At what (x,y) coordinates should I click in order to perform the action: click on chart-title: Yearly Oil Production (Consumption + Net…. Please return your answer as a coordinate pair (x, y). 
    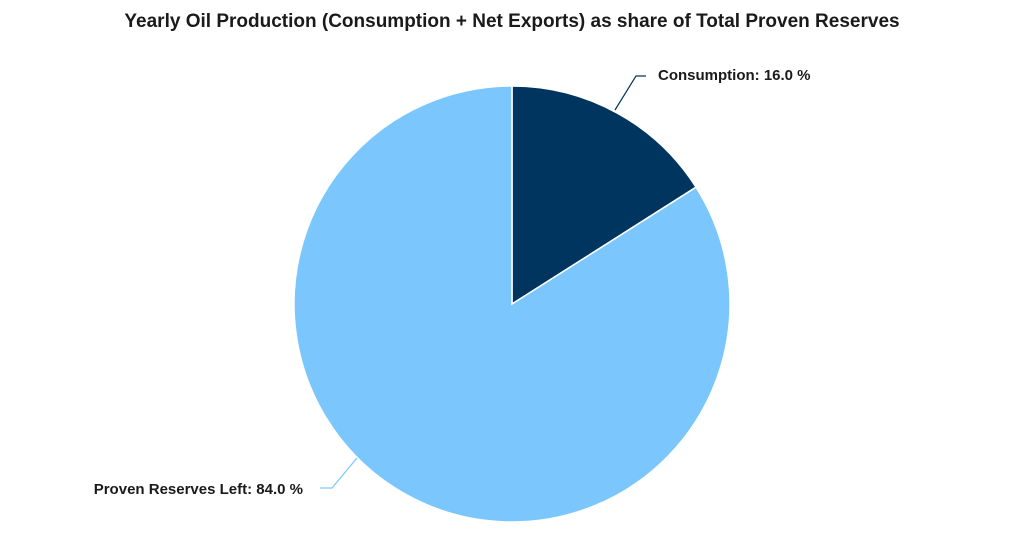
    Looking at the image, I should click on (511, 21).